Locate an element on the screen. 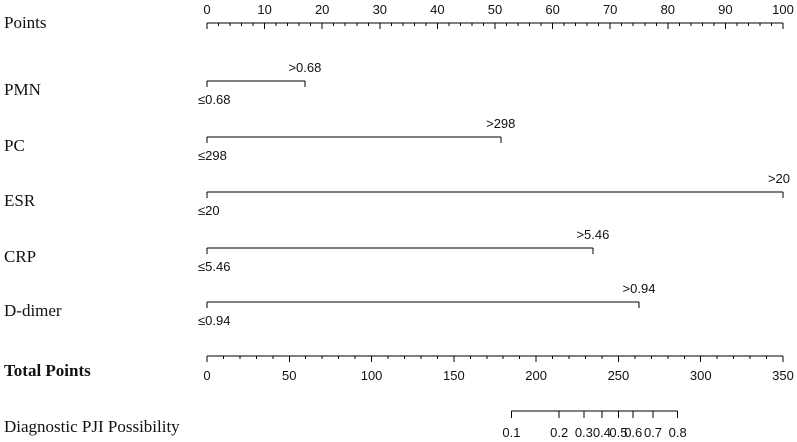 This screenshot has height=442, width=797. probability-axis-tick-label: 0.8 is located at coordinates (678, 432).